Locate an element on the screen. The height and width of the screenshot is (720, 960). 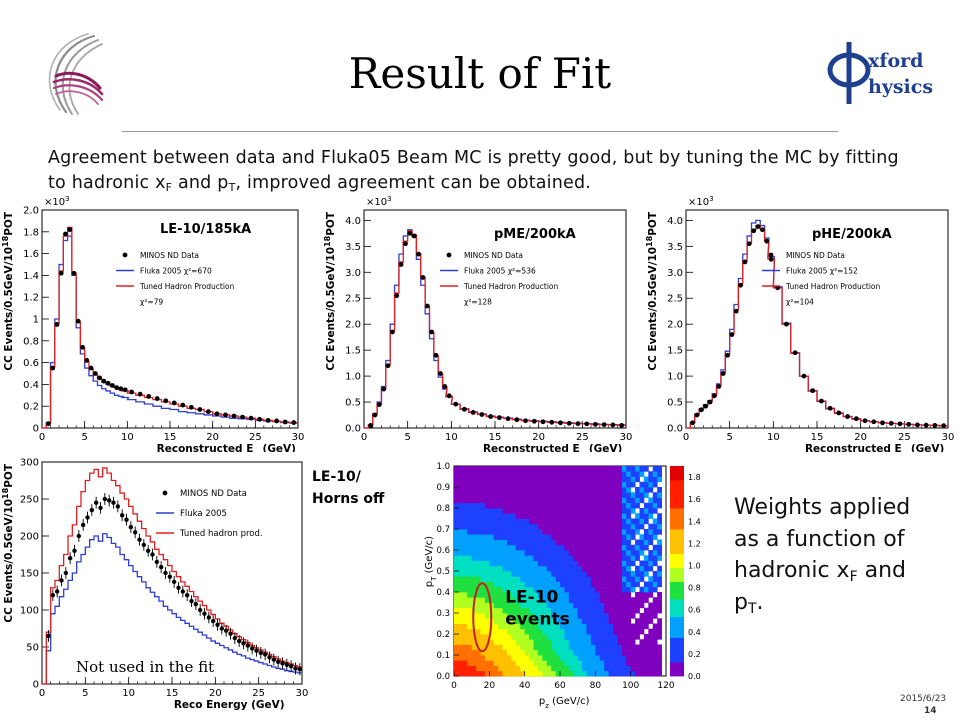
x-tick-label: 30 is located at coordinates (302, 693).